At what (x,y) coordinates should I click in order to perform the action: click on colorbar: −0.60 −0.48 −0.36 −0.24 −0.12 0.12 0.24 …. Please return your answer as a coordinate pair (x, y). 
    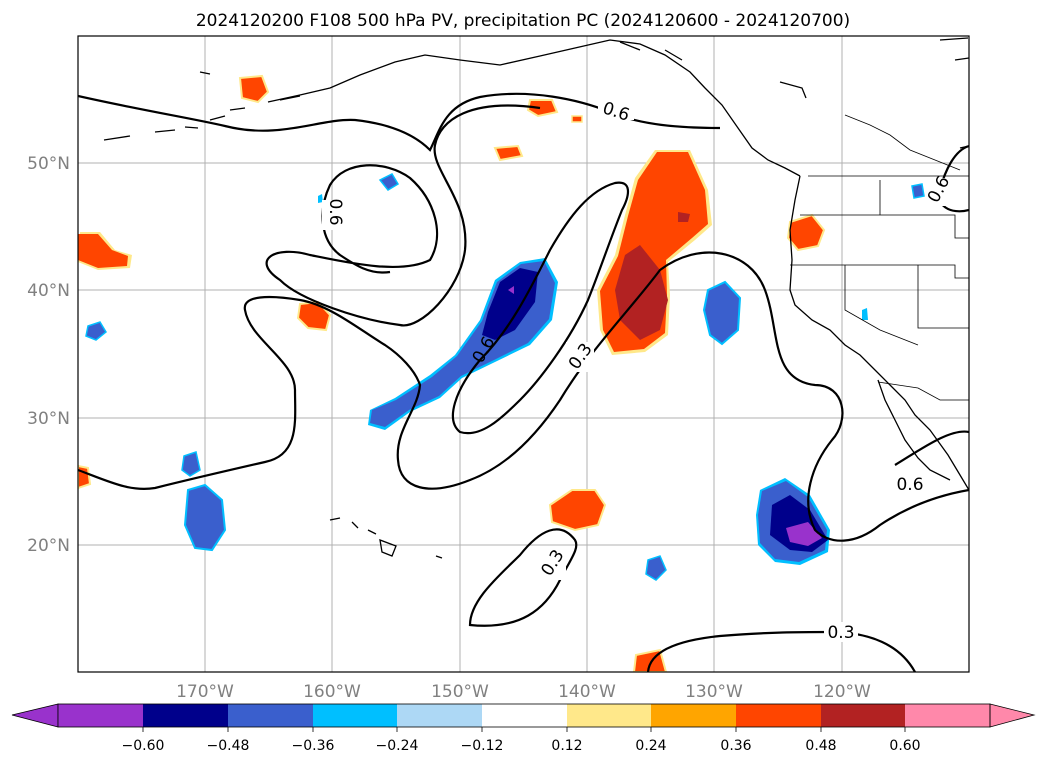
    Looking at the image, I should click on (523, 728).